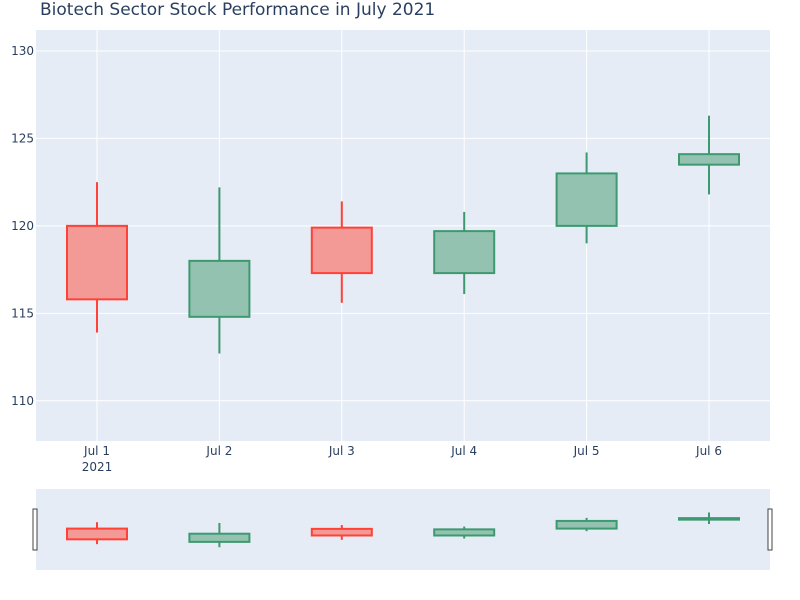 Image resolution: width=800 pixels, height=600 pixels. Describe the element at coordinates (22, 138) in the screenshot. I see `y-tick-label: 125` at that location.